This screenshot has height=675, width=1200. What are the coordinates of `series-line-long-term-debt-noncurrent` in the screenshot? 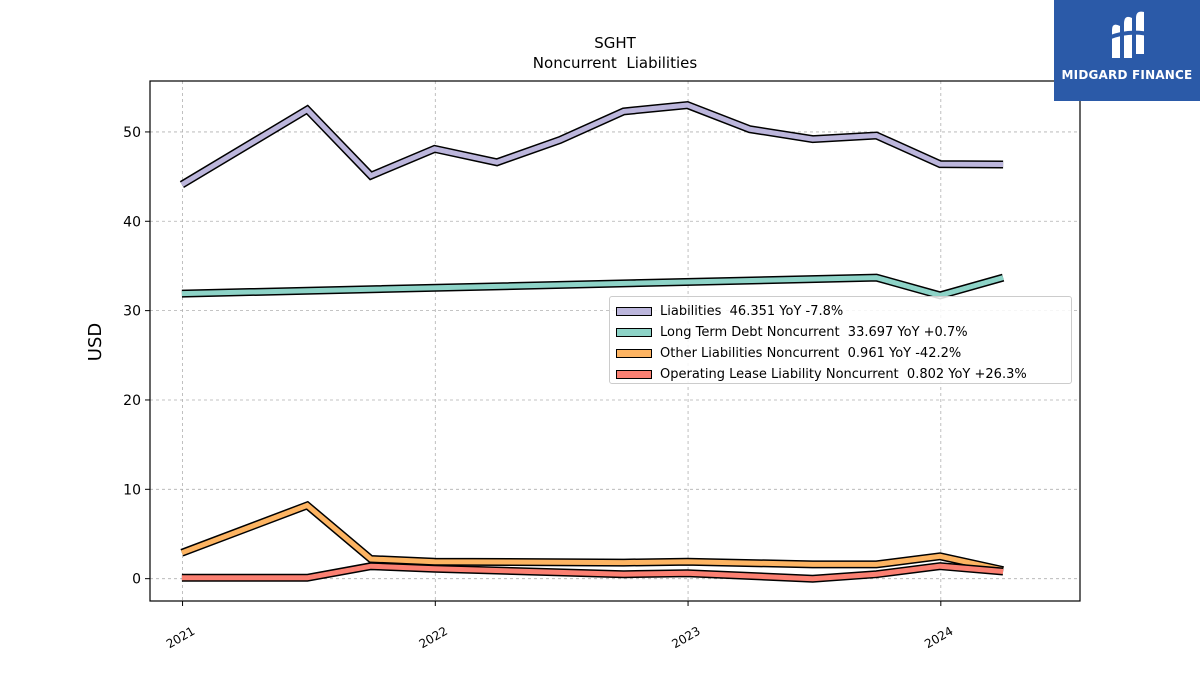 It's located at (592, 286).